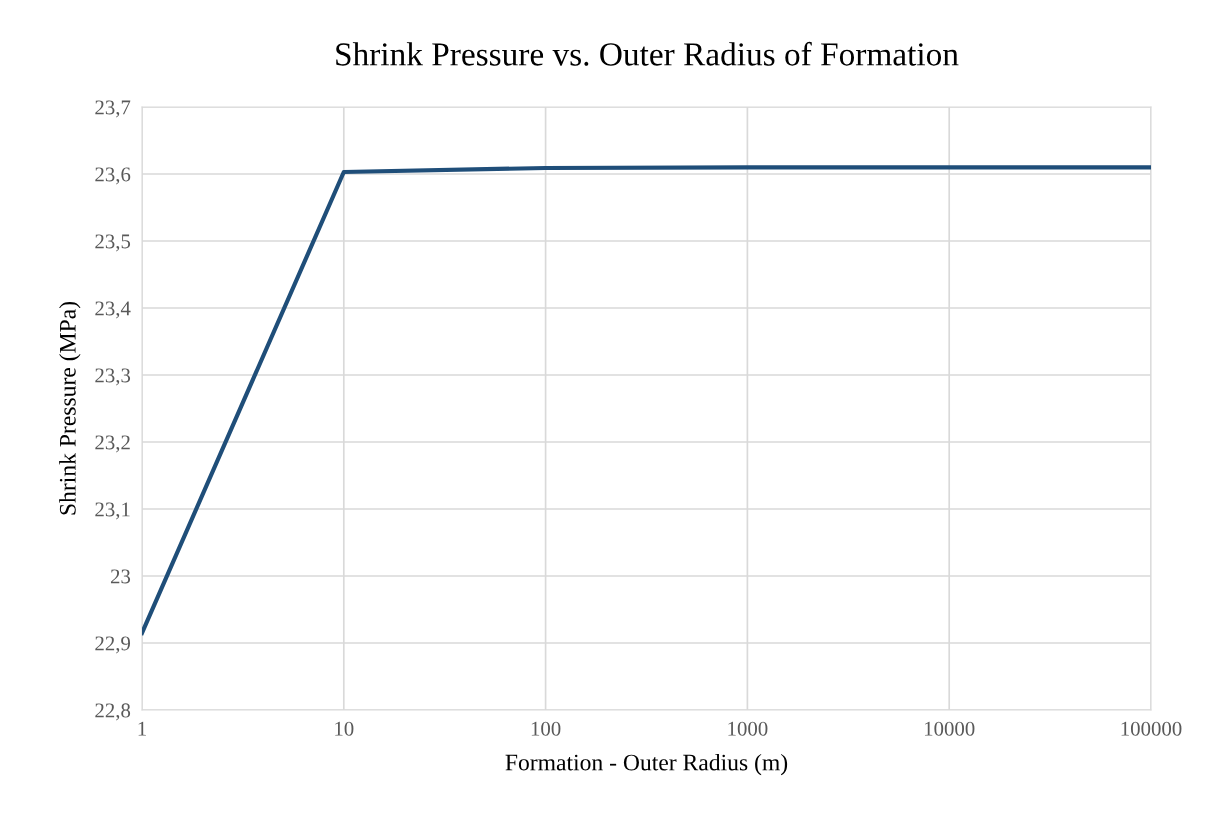 Image resolution: width=1206 pixels, height=814 pixels. I want to click on x-tick-label: 100, so click(546, 728).